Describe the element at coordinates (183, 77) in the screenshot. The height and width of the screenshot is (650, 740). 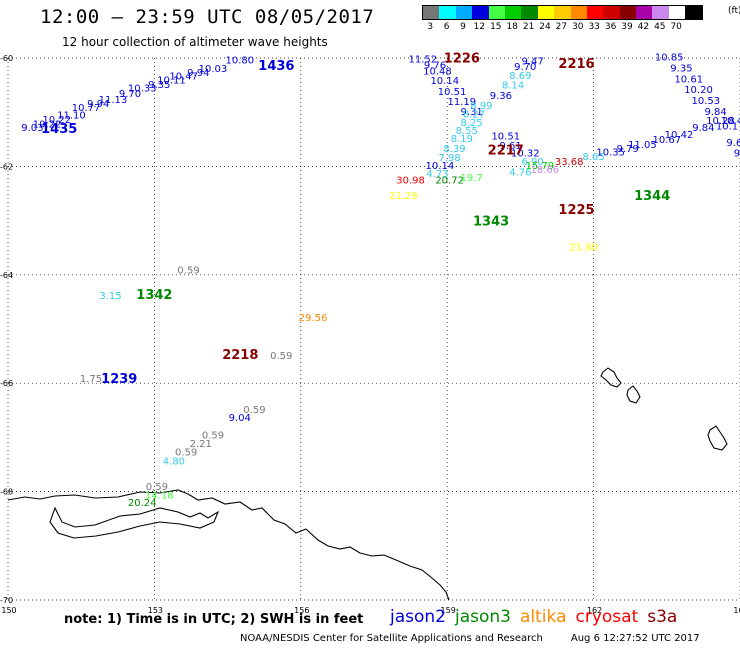
I see `swh-value: 10.47` at that location.